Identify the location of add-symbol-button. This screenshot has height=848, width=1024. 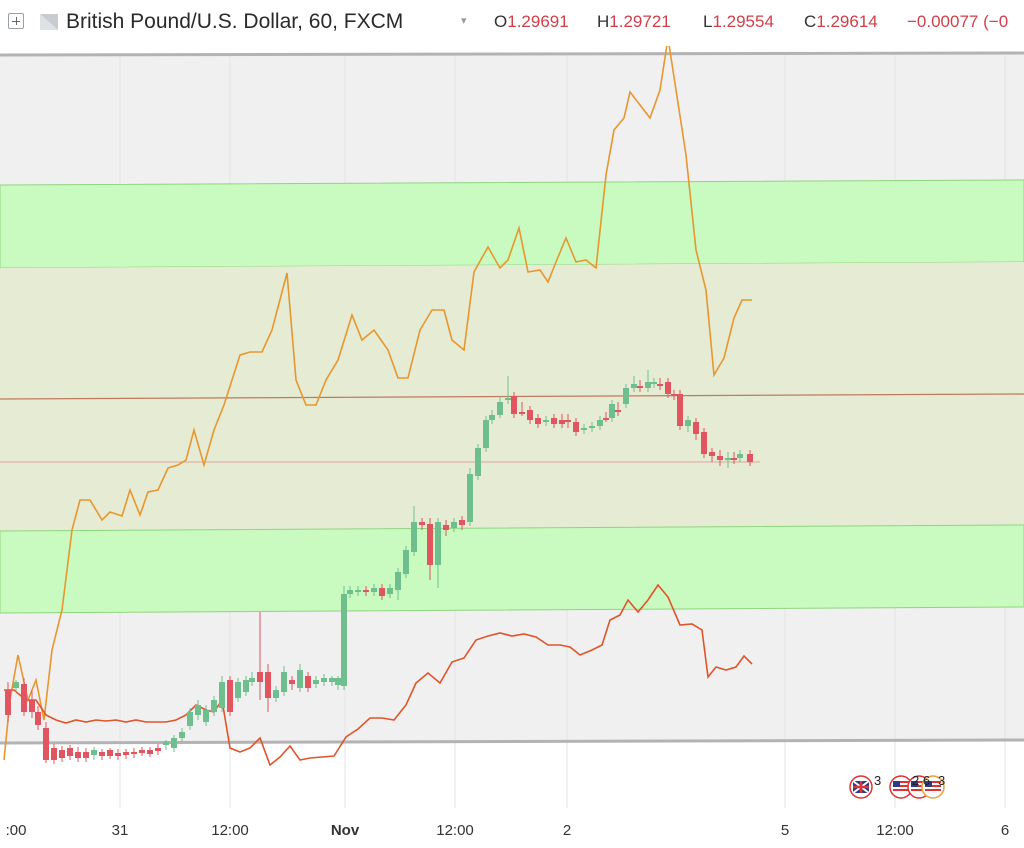
(16, 21).